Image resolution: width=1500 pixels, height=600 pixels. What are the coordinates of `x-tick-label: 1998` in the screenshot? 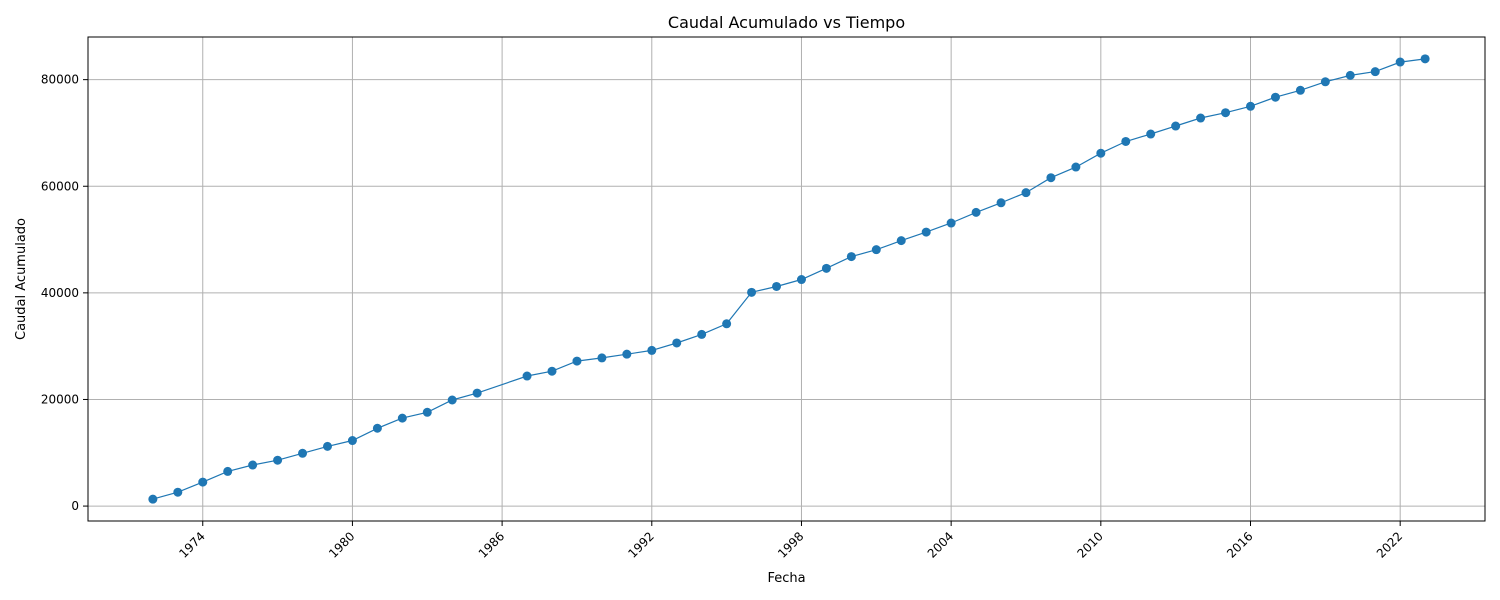 It's located at (790, 544).